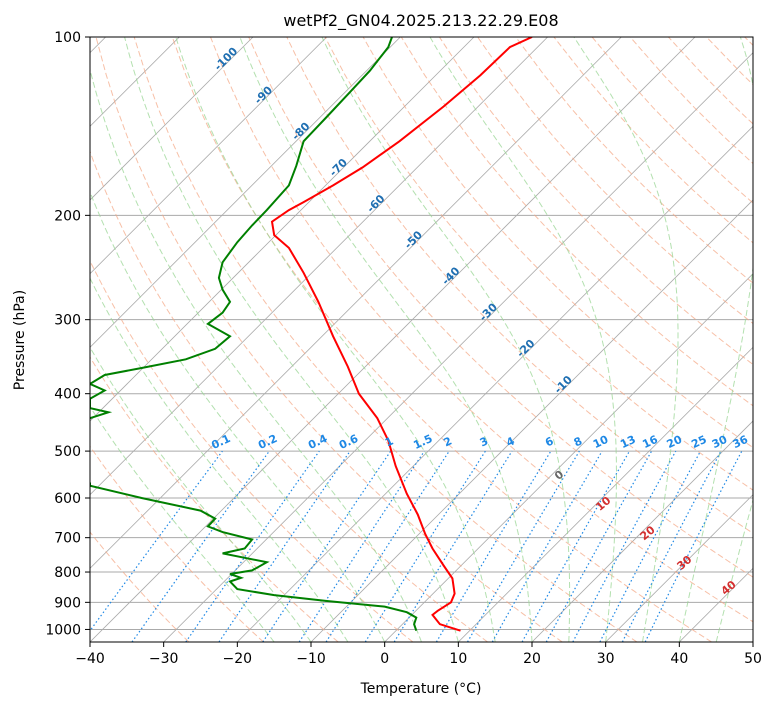  What do you see at coordinates (675, 442) in the screenshot?
I see `mixing-ratio-label: 20` at bounding box center [675, 442].